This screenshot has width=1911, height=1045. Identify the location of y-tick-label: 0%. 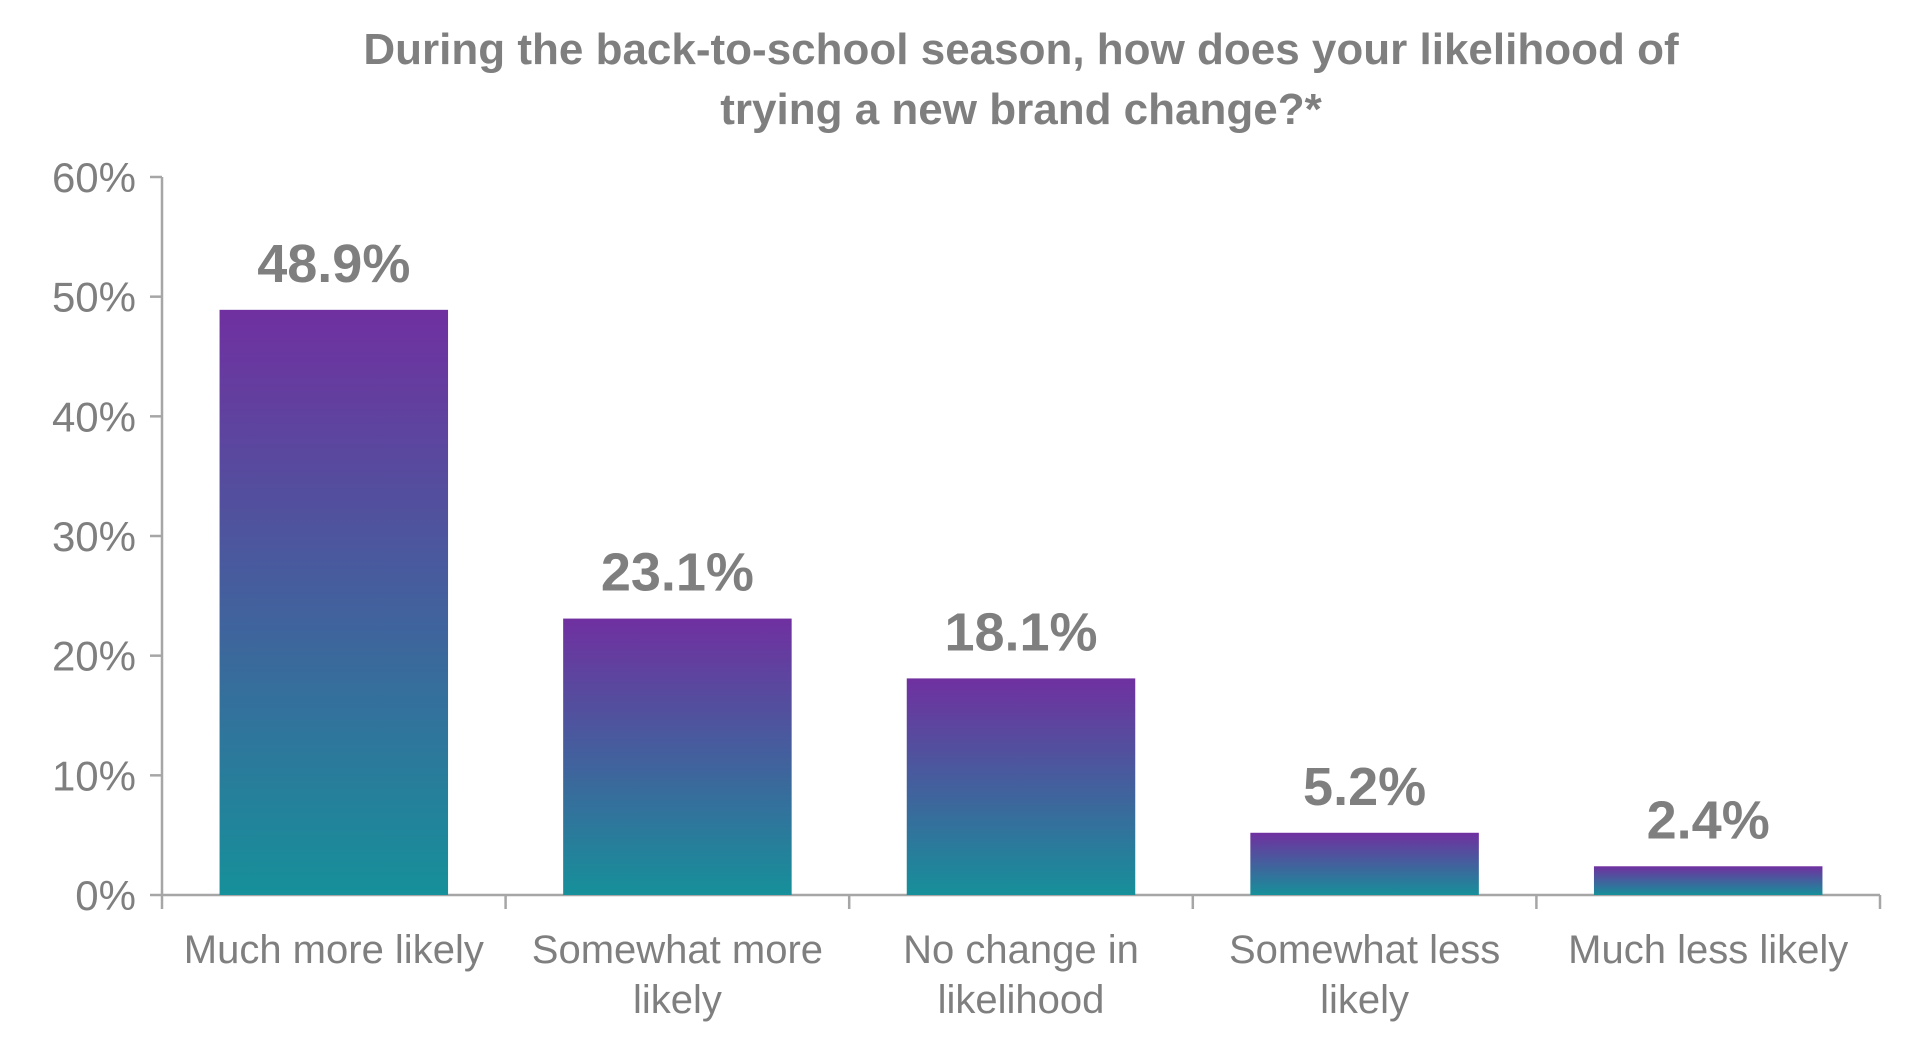
(105, 895).